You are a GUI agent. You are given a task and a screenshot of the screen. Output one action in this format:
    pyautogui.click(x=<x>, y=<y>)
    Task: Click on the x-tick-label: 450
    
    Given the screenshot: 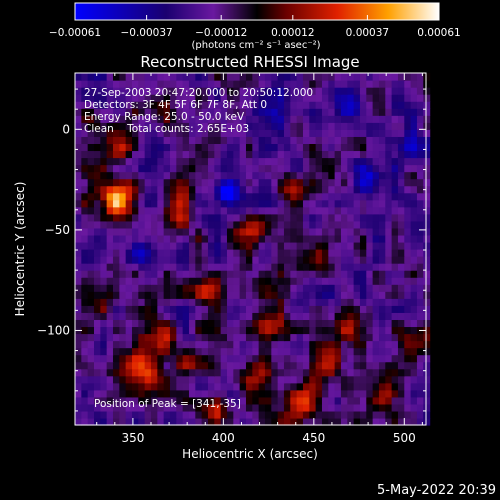 What is the action you would take?
    pyautogui.click(x=313, y=438)
    